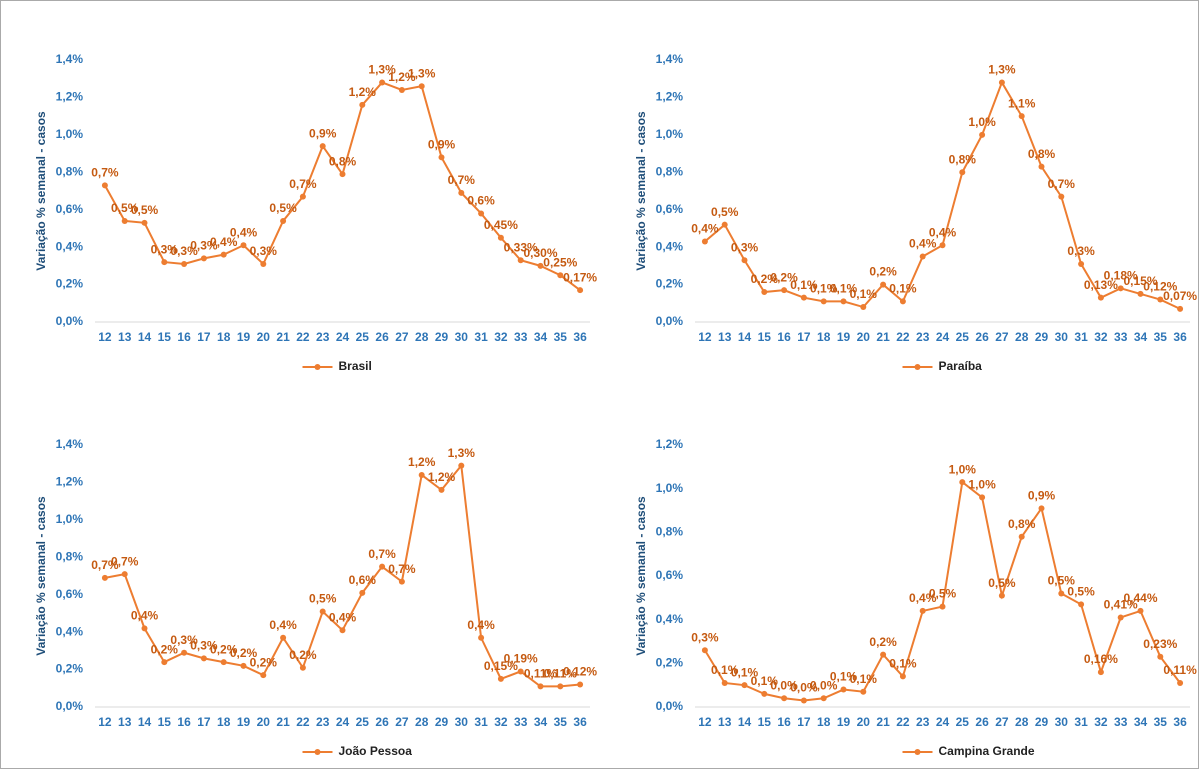 The height and width of the screenshot is (774, 1199). I want to click on y-tick-label: 0,4%, so click(670, 246).